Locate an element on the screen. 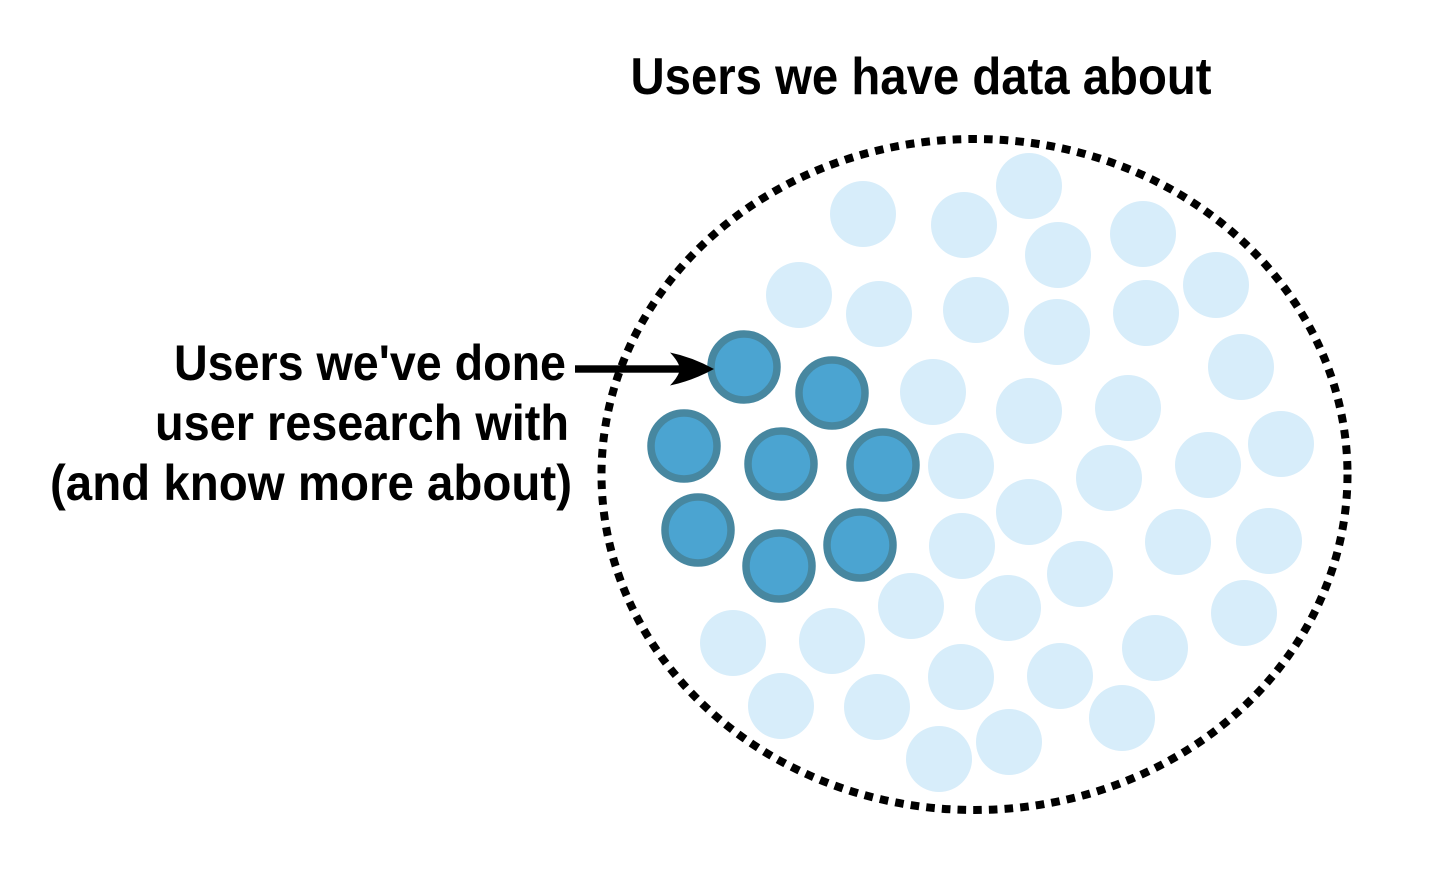  svg-text: Users we have data about is located at coordinates (921, 77).